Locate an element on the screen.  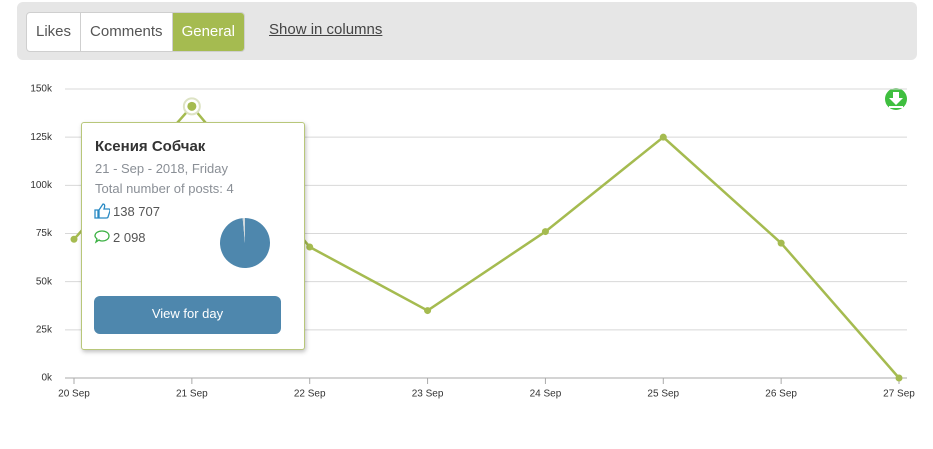
y-tick-label: 25k is located at coordinates (44, 329).